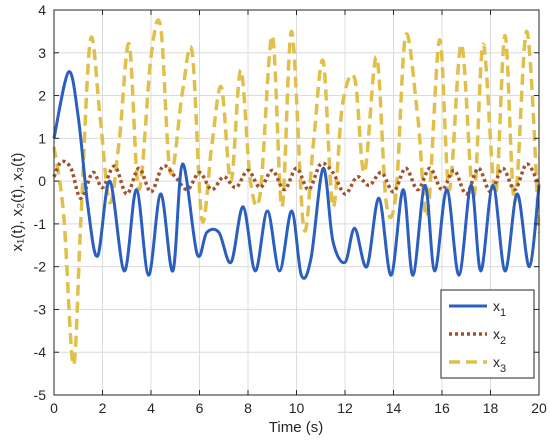 Image resolution: width=550 pixels, height=442 pixels. I want to click on y-tick-label: -5, so click(40, 395).